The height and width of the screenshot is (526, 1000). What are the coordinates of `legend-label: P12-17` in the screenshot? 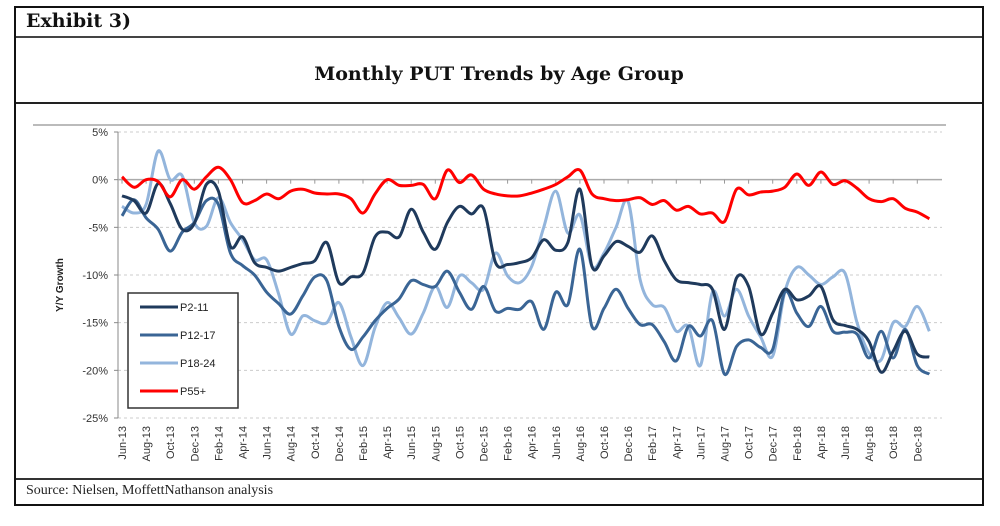 It's located at (197, 336).